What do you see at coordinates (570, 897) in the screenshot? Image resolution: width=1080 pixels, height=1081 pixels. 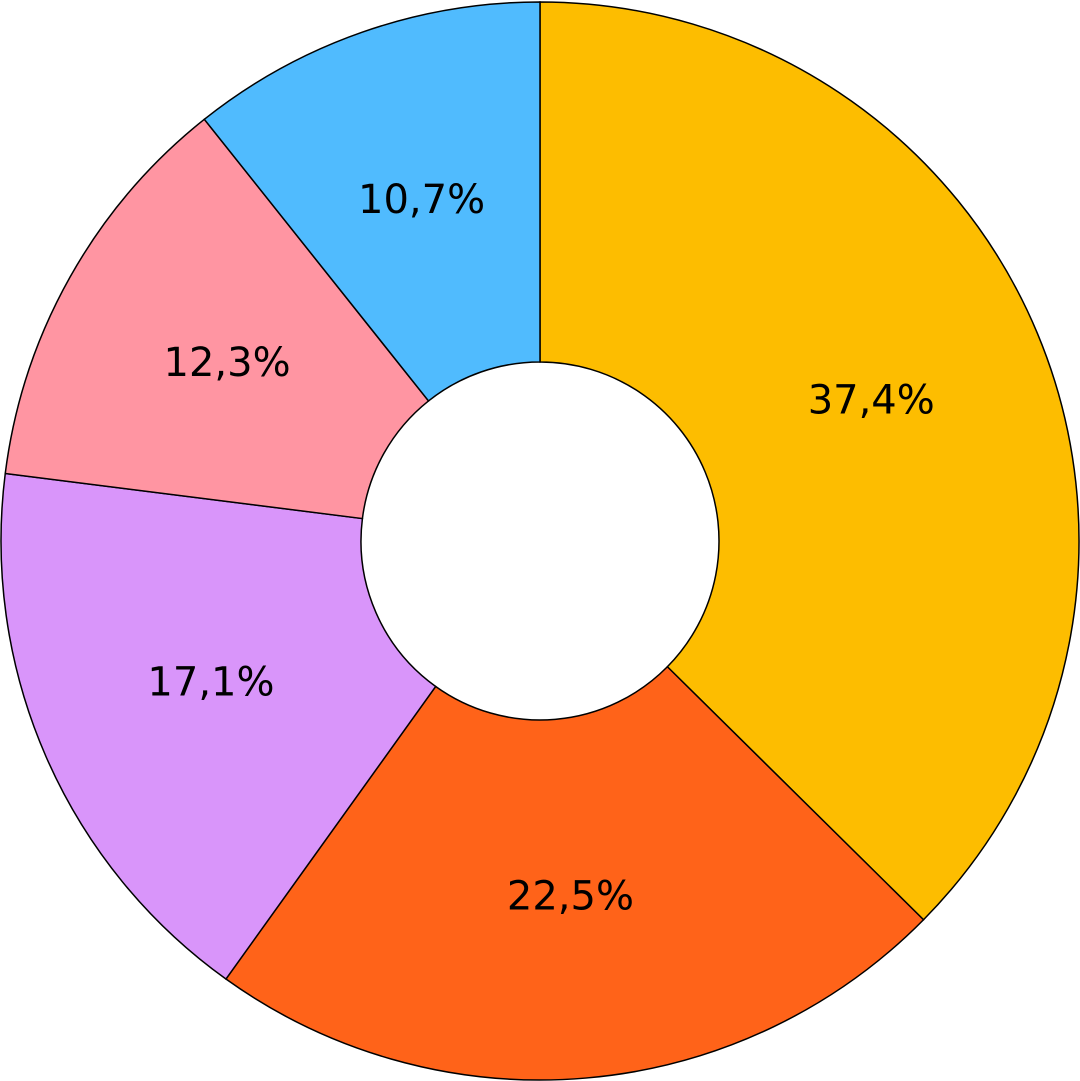 I see `slice-label: 22,5%` at bounding box center [570, 897].